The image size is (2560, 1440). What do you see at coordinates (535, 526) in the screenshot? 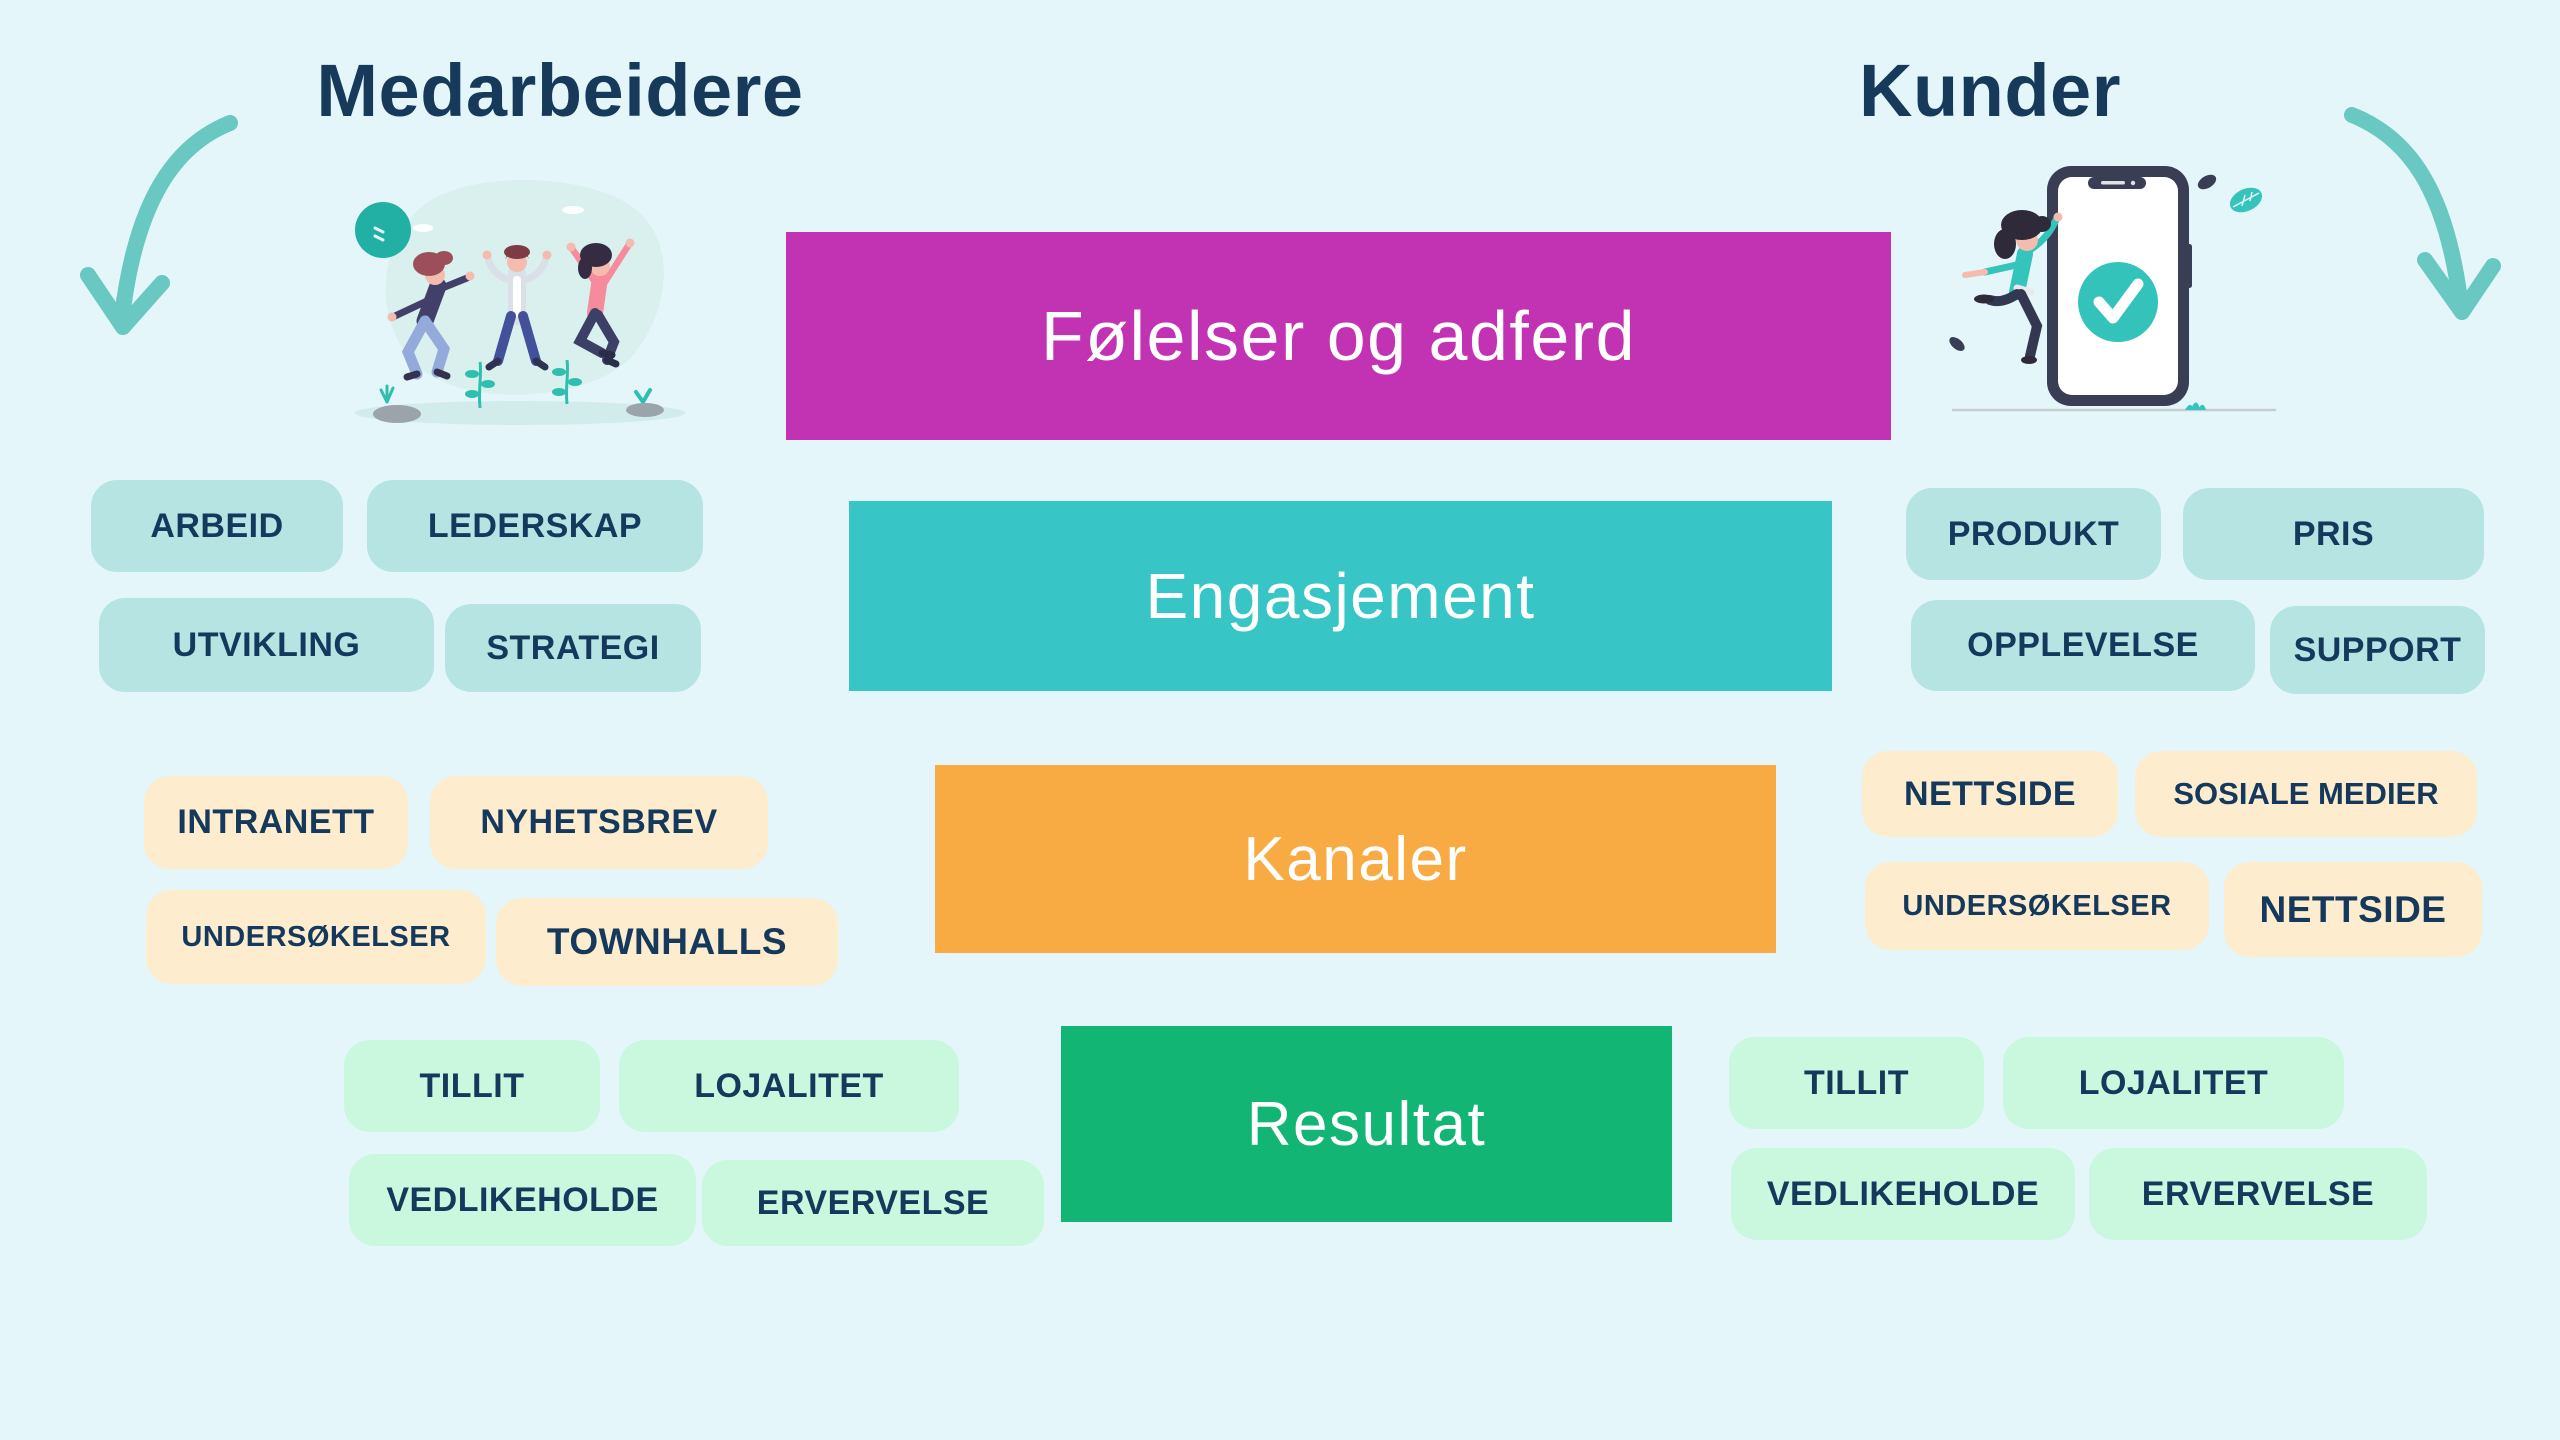
I see `tag-lederskap: LEDERSKAP` at bounding box center [535, 526].